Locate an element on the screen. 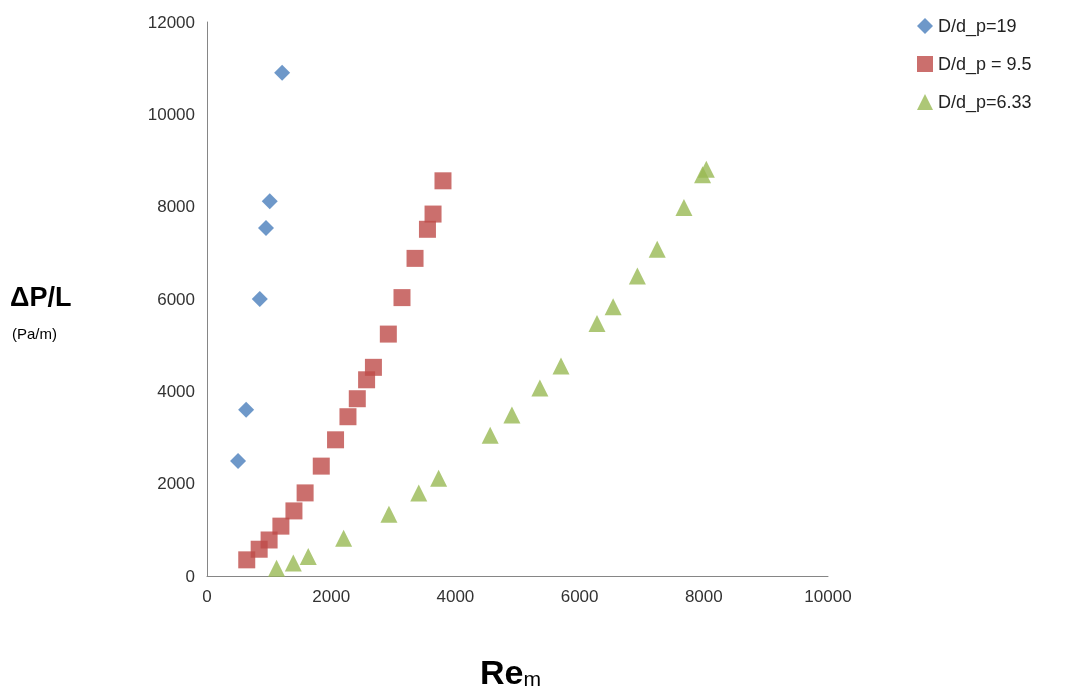  y-tick-label: 6000 is located at coordinates (176, 299).